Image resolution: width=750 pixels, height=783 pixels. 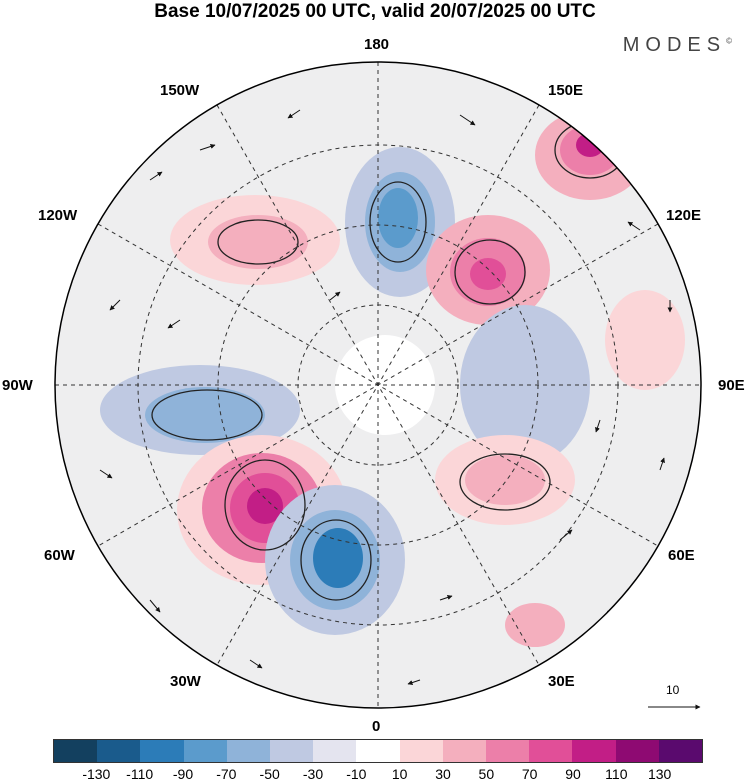 I want to click on lon-label-120w: 120W, so click(x=58, y=215).